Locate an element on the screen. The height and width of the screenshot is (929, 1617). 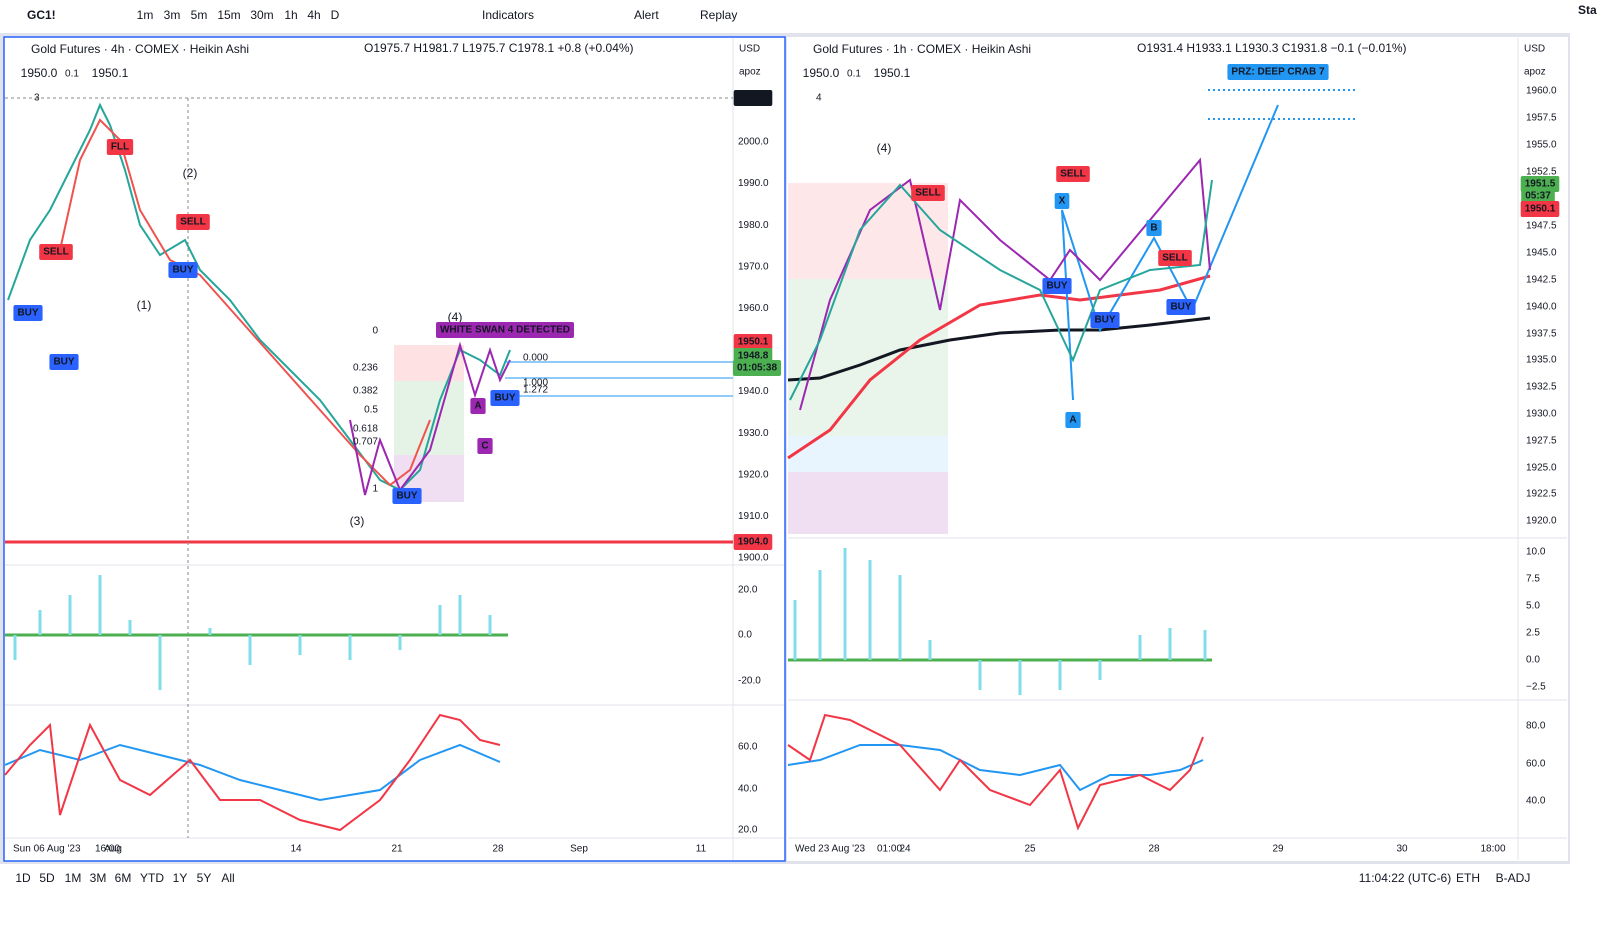
axis-label: 1960.0 is located at coordinates (1541, 91).